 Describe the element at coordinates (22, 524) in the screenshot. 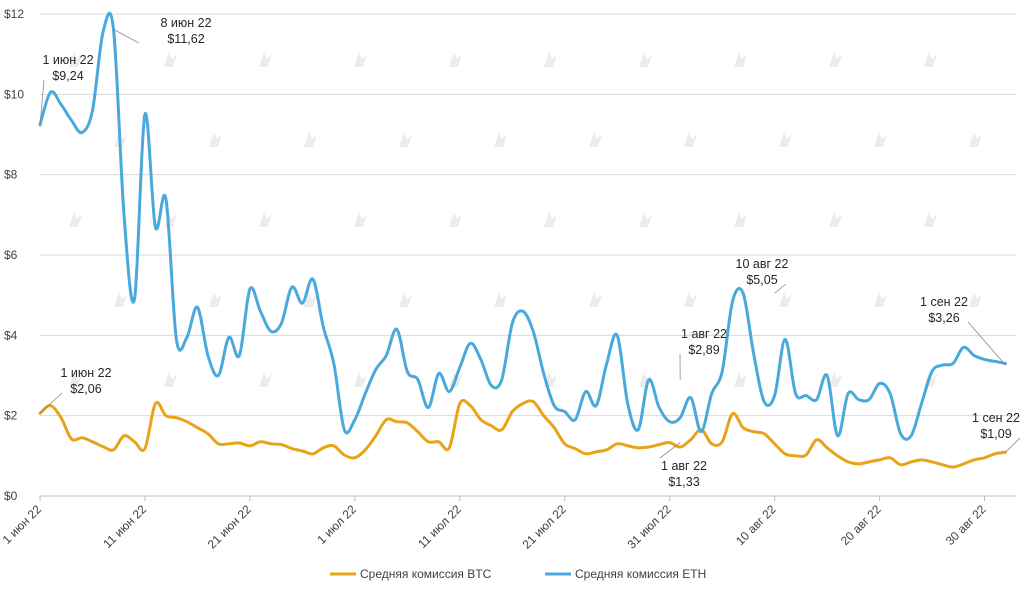

I see `x-tick-label: 1 июн 22` at that location.